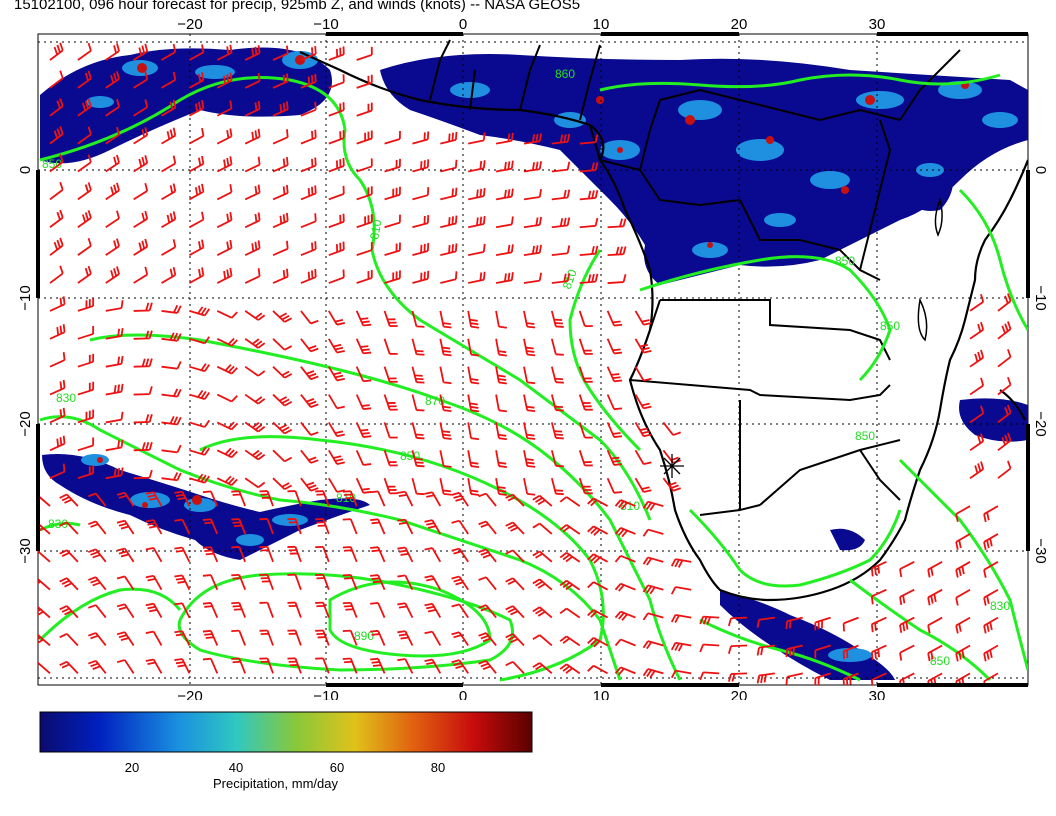 This screenshot has width=1056, height=816. What do you see at coordinates (1040, 550) in the screenshot?
I see `lat-tick-right: −30` at bounding box center [1040, 550].